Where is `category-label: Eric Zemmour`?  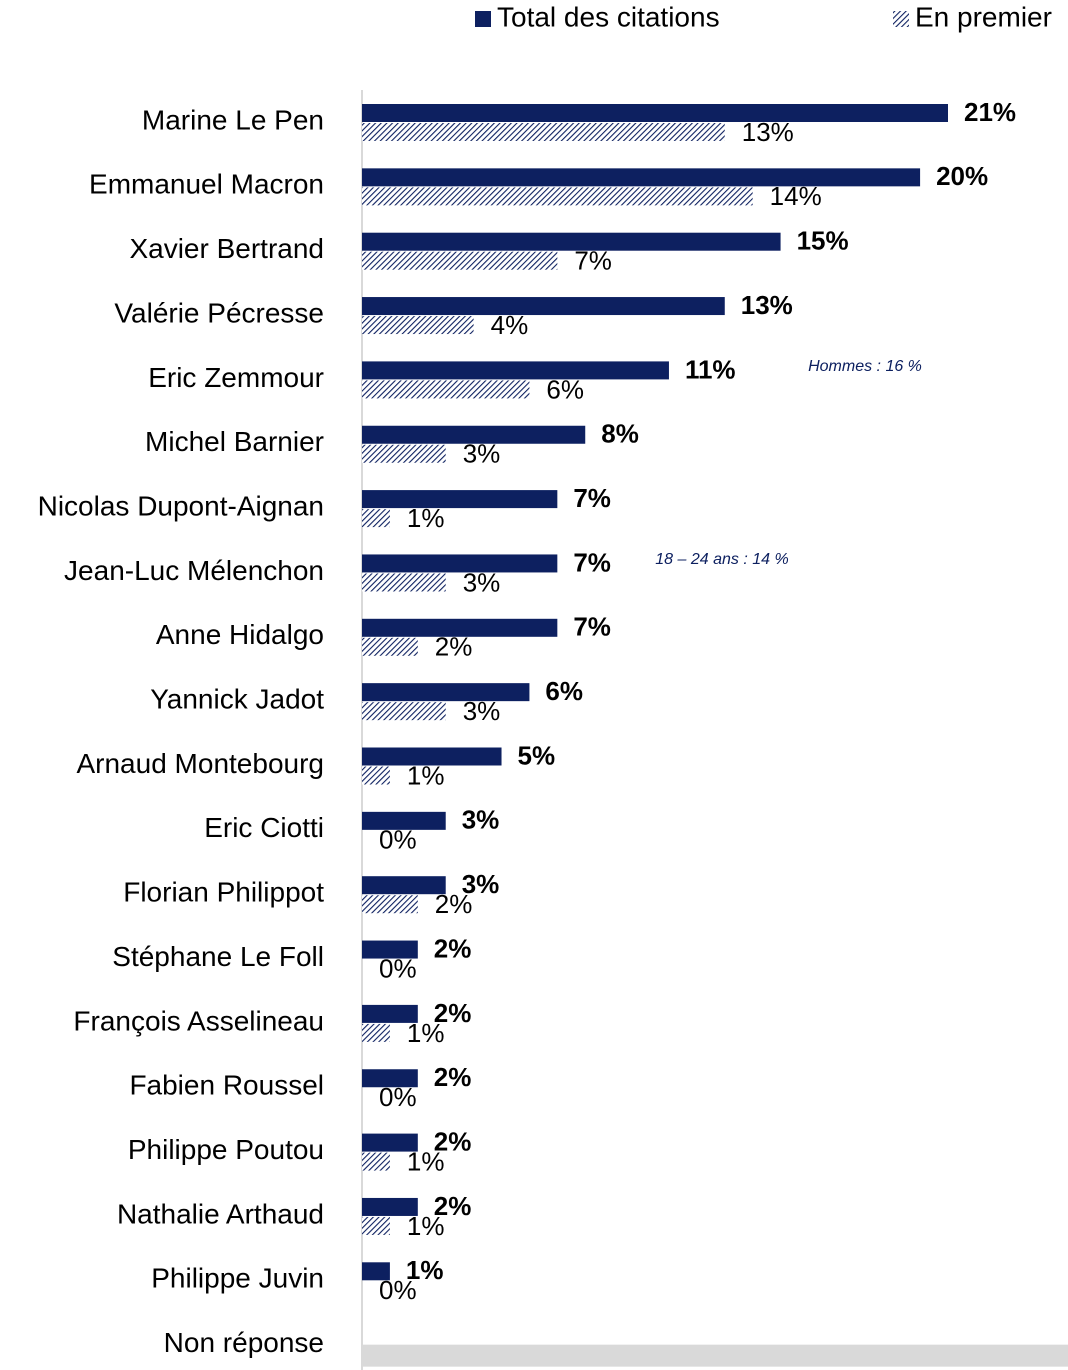 category-label: Eric Zemmour is located at coordinates (236, 377).